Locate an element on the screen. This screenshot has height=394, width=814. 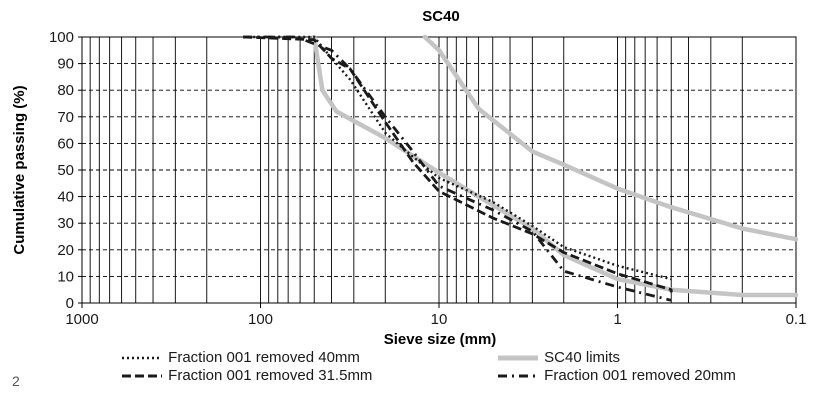
x-tick-label: 100 is located at coordinates (260, 319).